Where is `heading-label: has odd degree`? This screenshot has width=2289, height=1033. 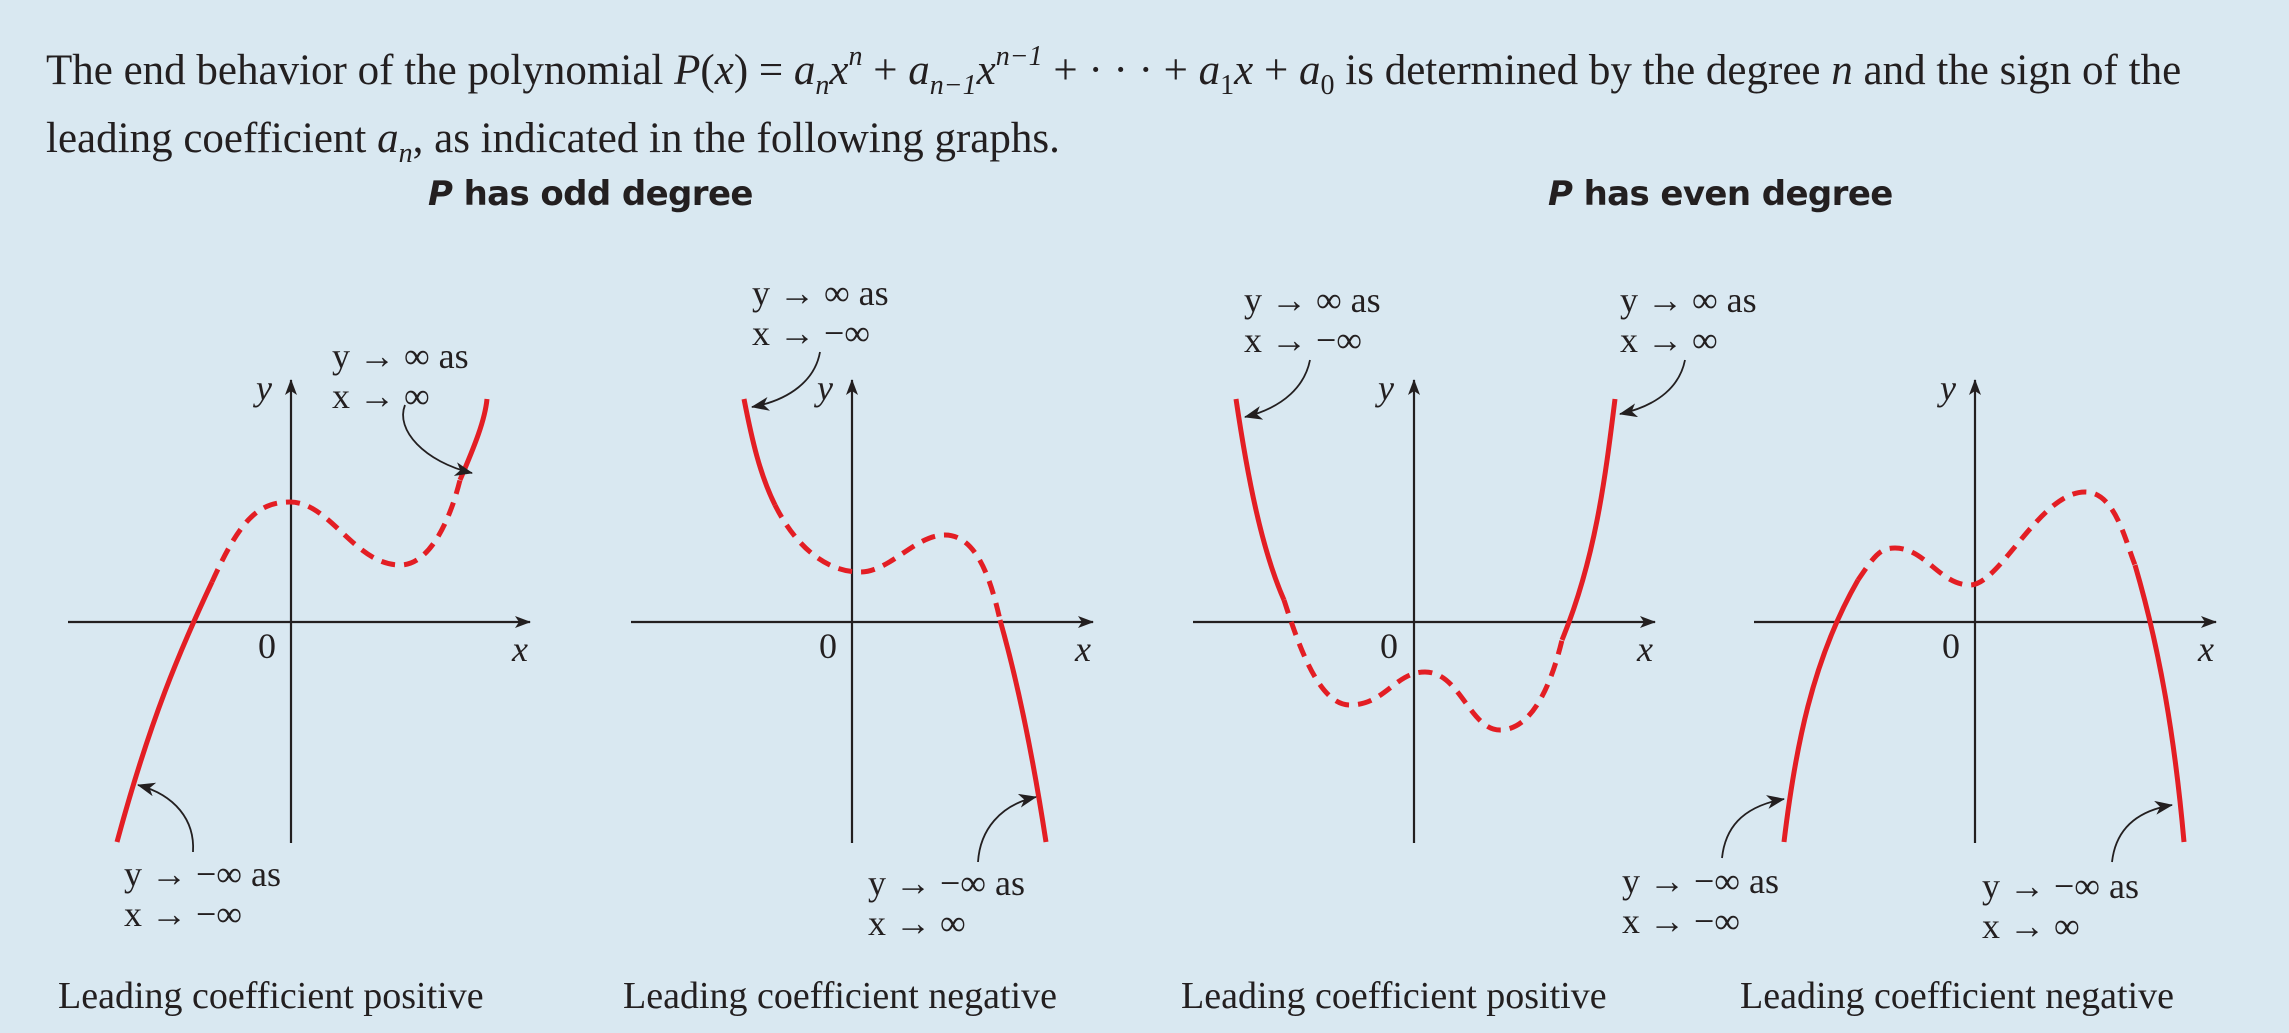
heading-label: has odd degree is located at coordinates (603, 194).